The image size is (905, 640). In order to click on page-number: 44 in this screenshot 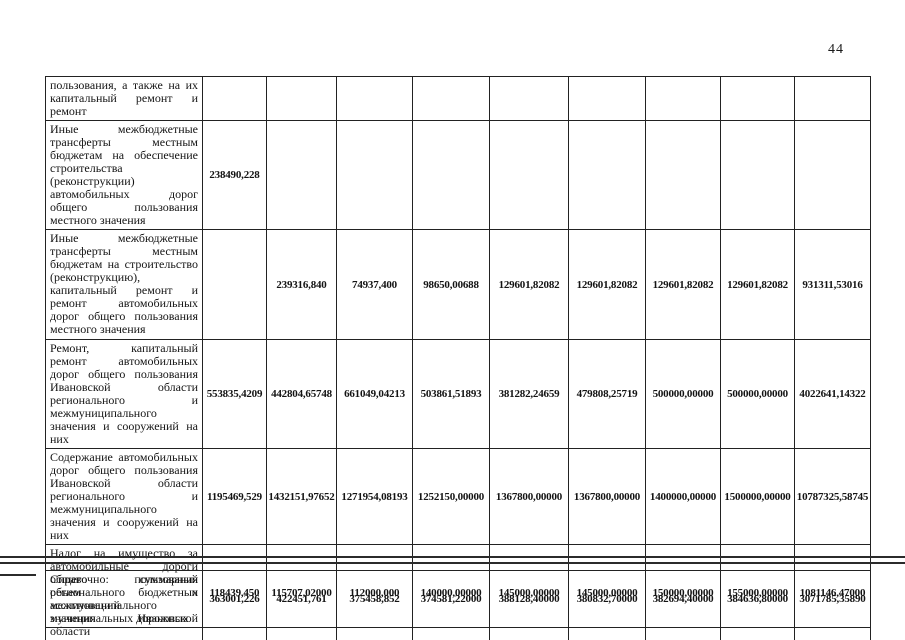, I will do `click(836, 49)`.